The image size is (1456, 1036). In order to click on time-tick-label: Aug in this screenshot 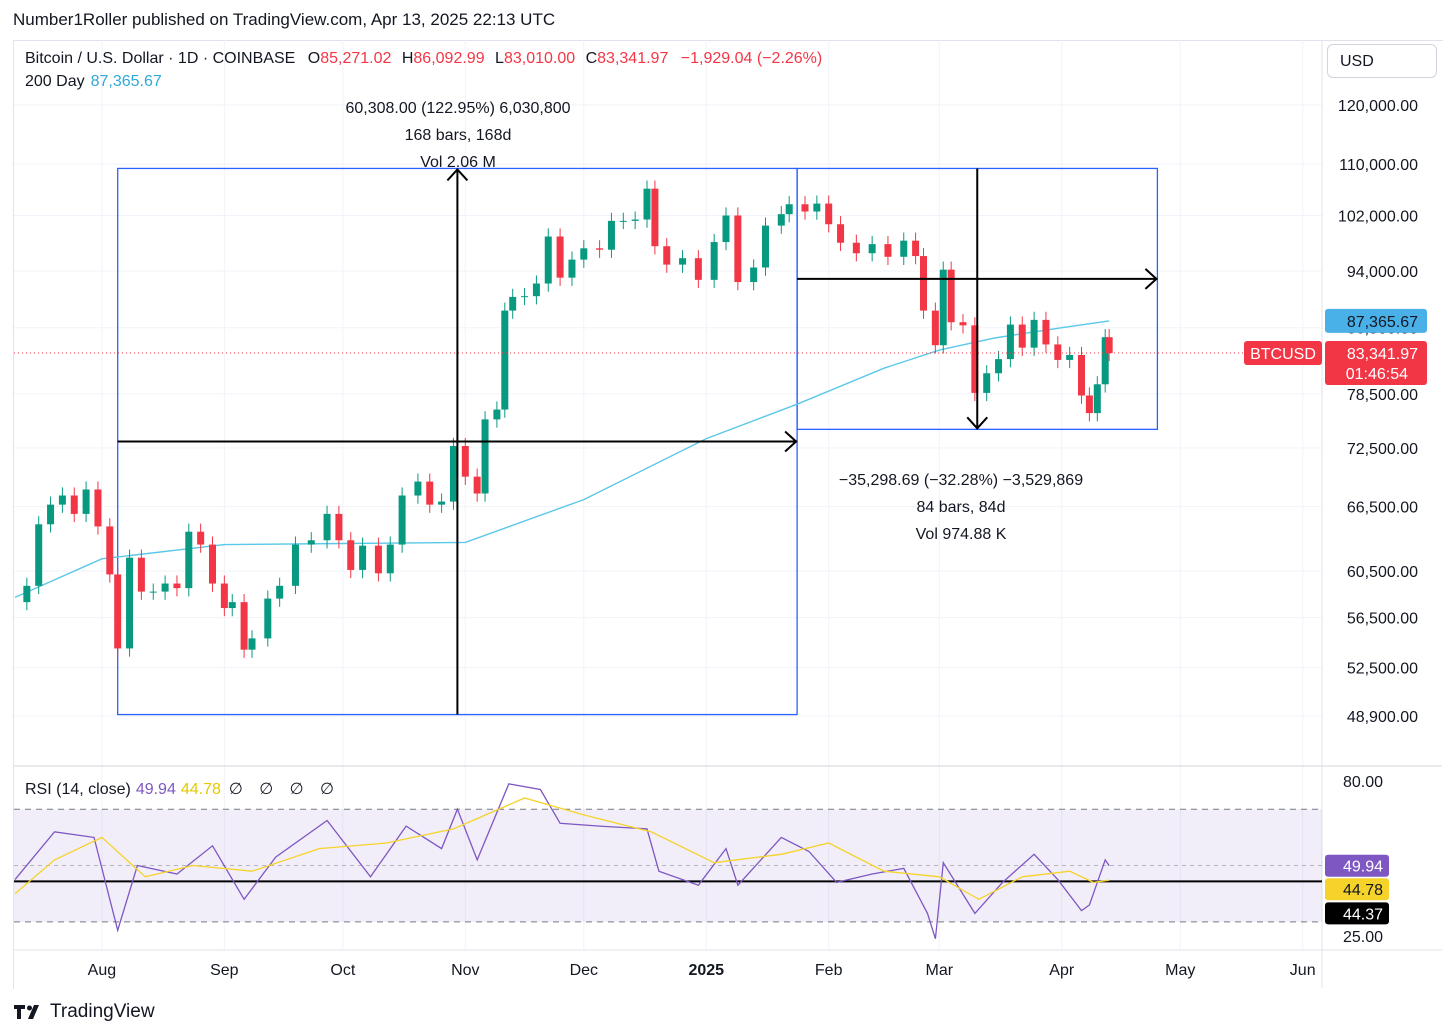, I will do `click(102, 970)`.